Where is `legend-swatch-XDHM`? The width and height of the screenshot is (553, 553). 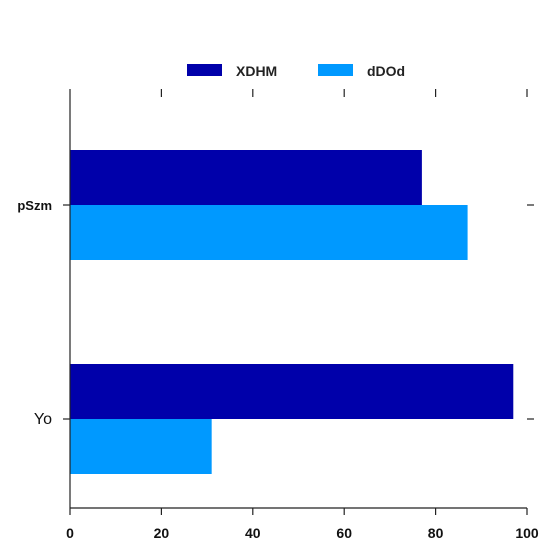
legend-swatch-XDHM is located at coordinates (204, 70).